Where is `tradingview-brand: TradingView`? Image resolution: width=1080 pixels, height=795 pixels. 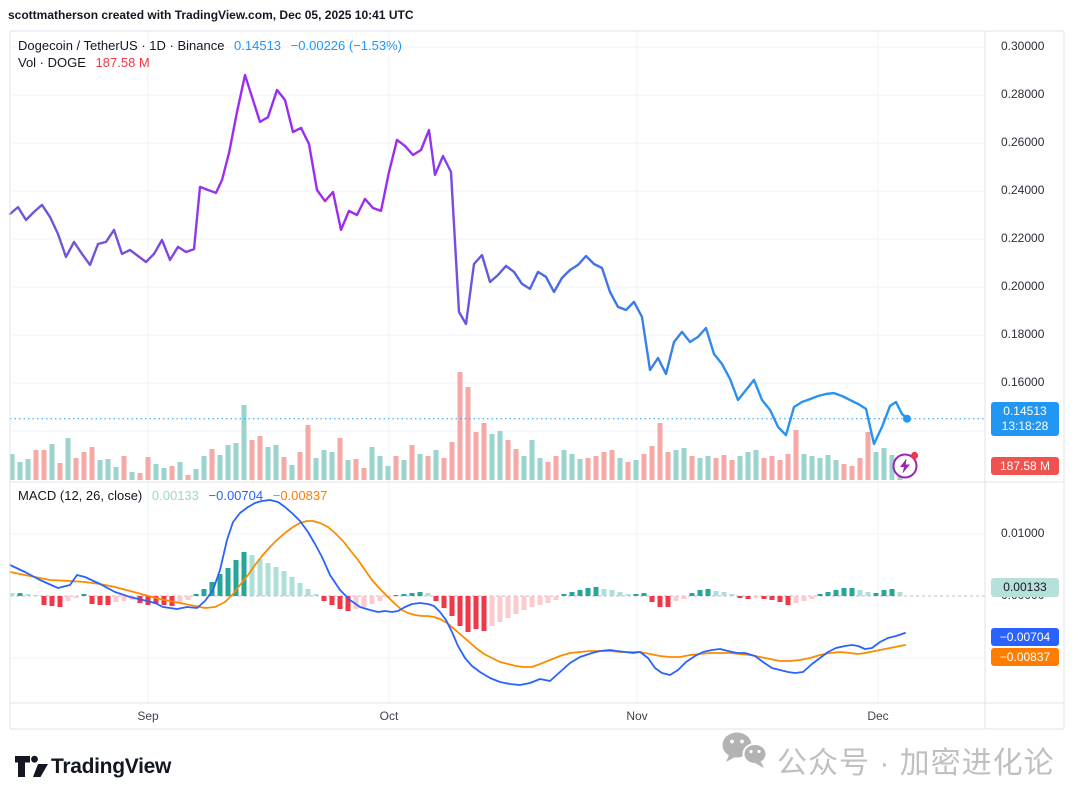
tradingview-brand: TradingView is located at coordinates (111, 766).